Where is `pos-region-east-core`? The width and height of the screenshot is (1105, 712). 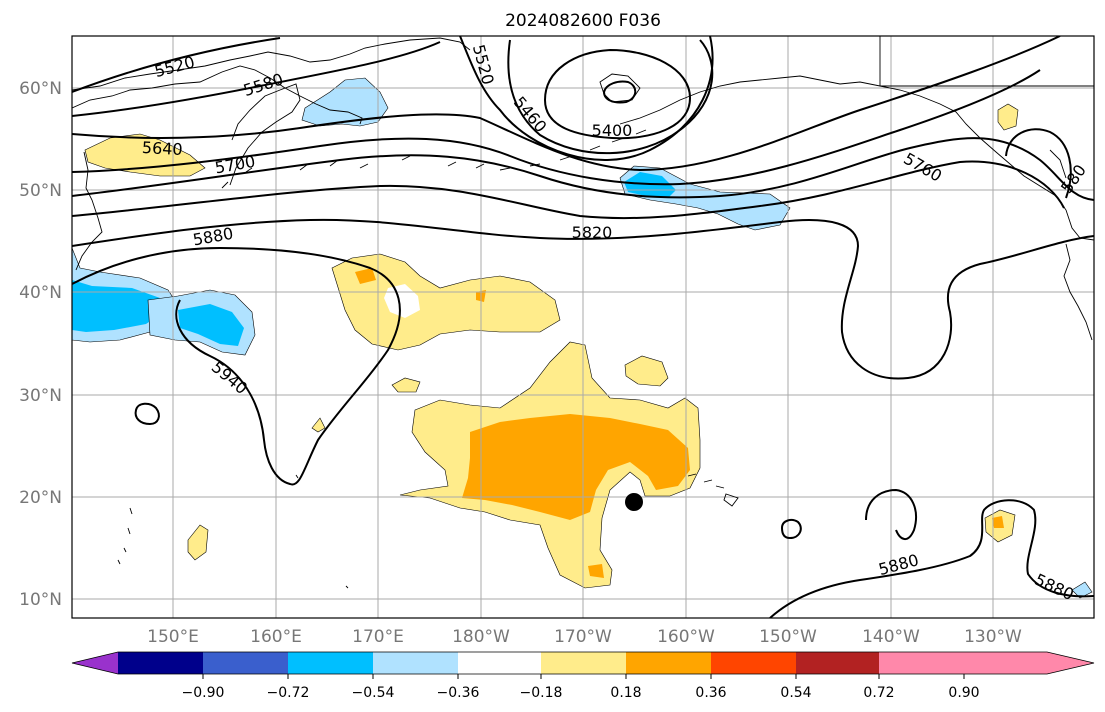 pos-region-east-core is located at coordinates (998, 522).